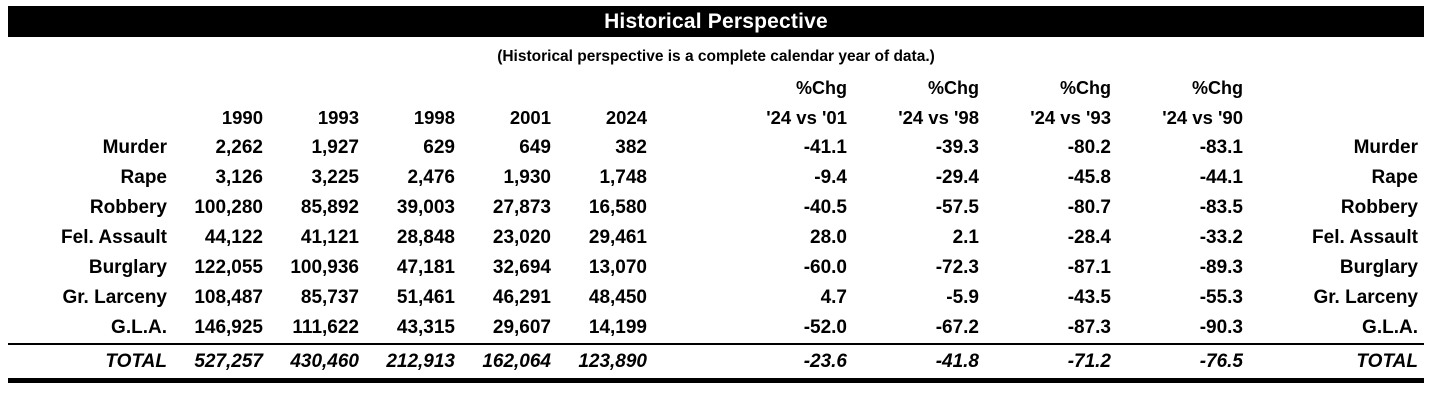  I want to click on value-1993: 100,936, so click(324, 267).